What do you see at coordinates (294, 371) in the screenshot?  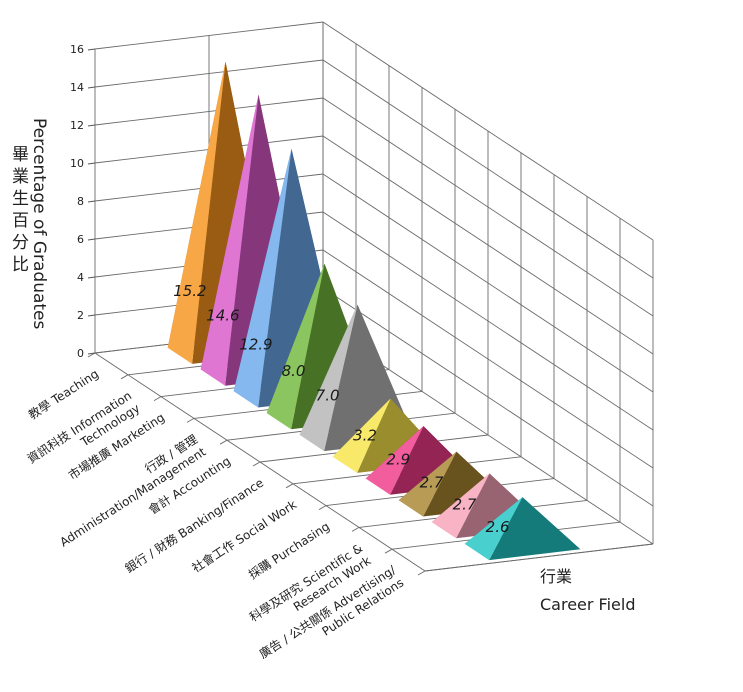 I see `data-label-3: 8.0` at bounding box center [294, 371].